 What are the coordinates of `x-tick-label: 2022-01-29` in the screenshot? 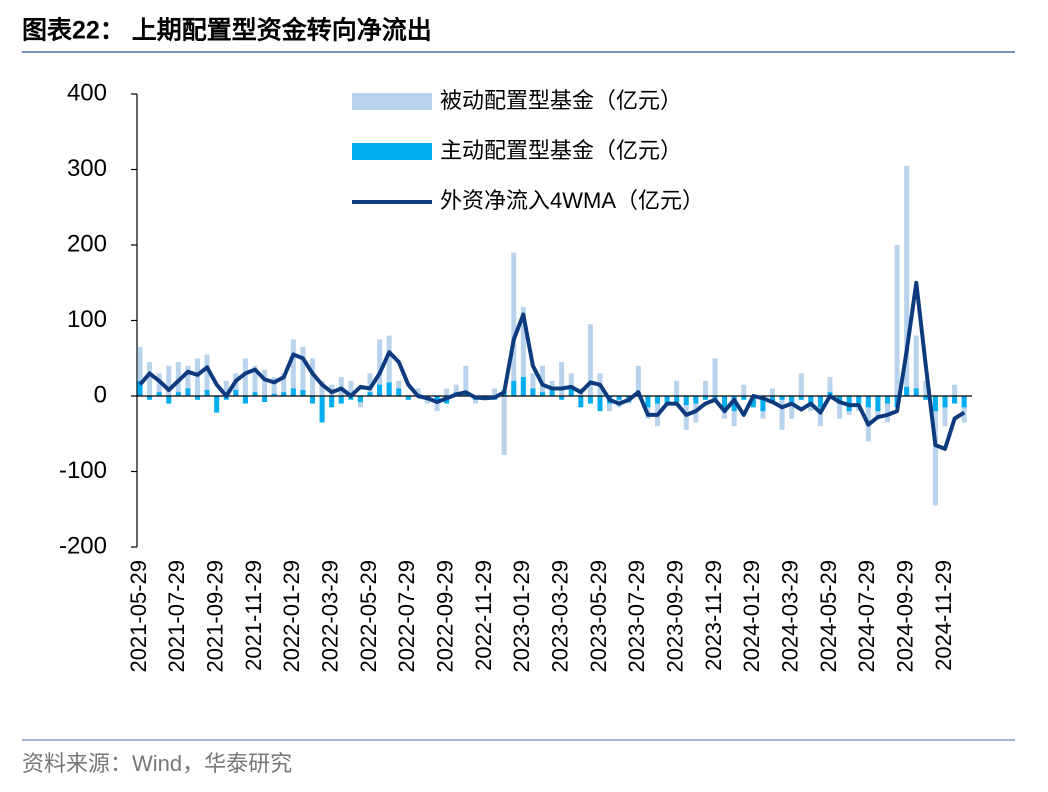 It's located at (291, 616).